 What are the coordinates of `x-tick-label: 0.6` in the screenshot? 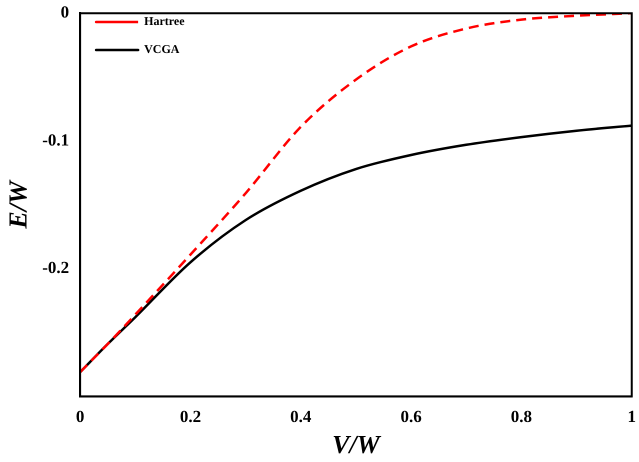 It's located at (411, 416).